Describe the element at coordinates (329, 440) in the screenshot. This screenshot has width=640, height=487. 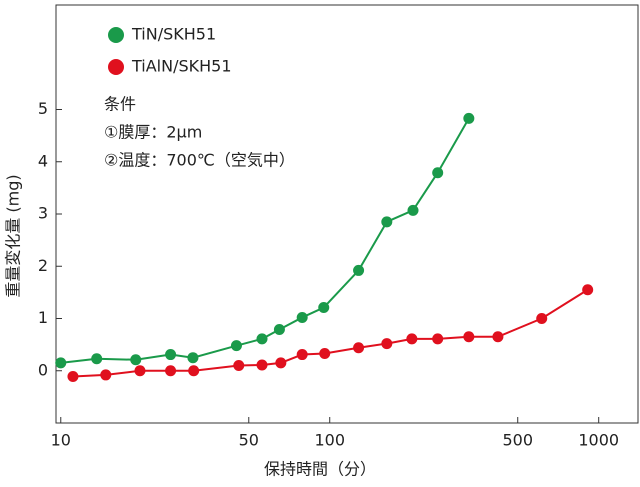
I see `x-tick-label: 100` at that location.